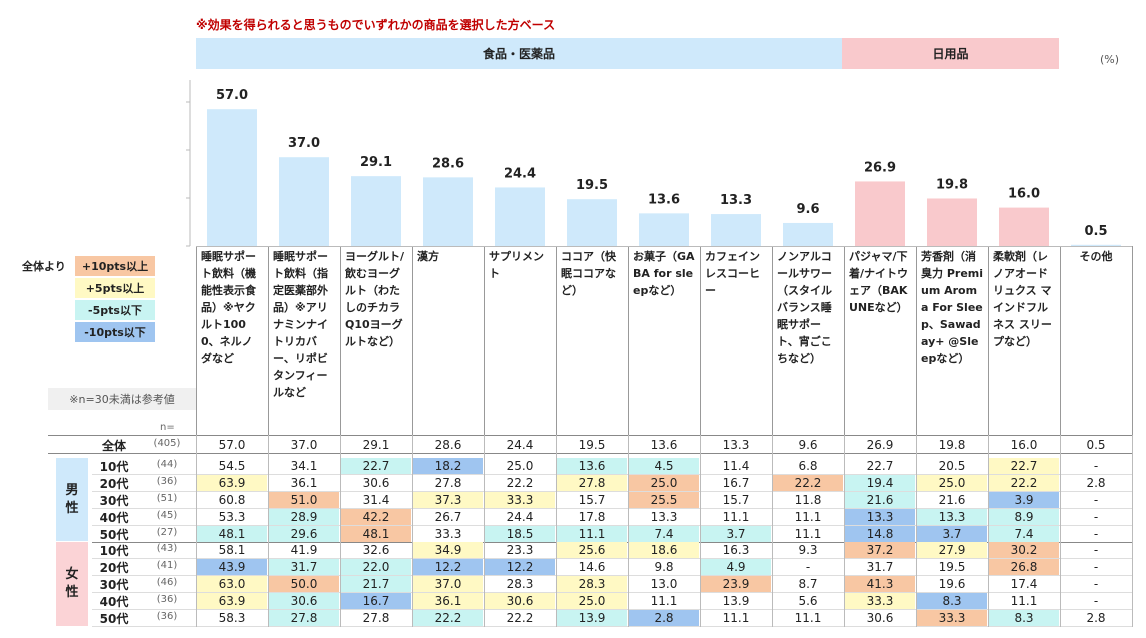 The height and width of the screenshot is (638, 1146). What do you see at coordinates (1096, 256) in the screenshot?
I see `category-label-12: その他` at bounding box center [1096, 256].